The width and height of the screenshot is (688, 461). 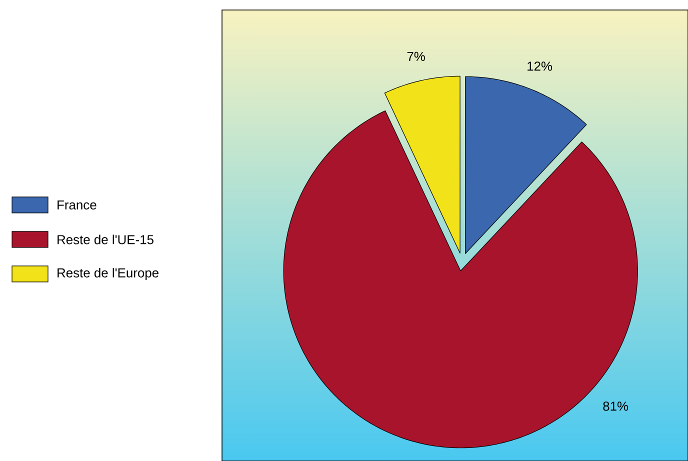 What do you see at coordinates (106, 239) in the screenshot?
I see `legend-label: Reste de l'UE-15` at bounding box center [106, 239].